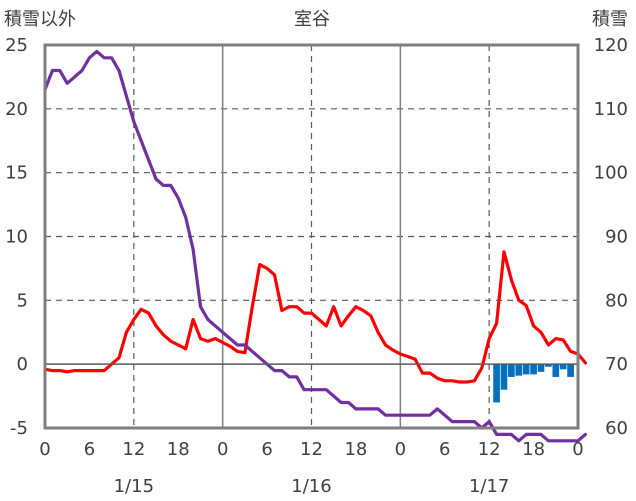 The width and height of the screenshot is (636, 501). I want to click on y-left-tick-label: 10, so click(16, 237).